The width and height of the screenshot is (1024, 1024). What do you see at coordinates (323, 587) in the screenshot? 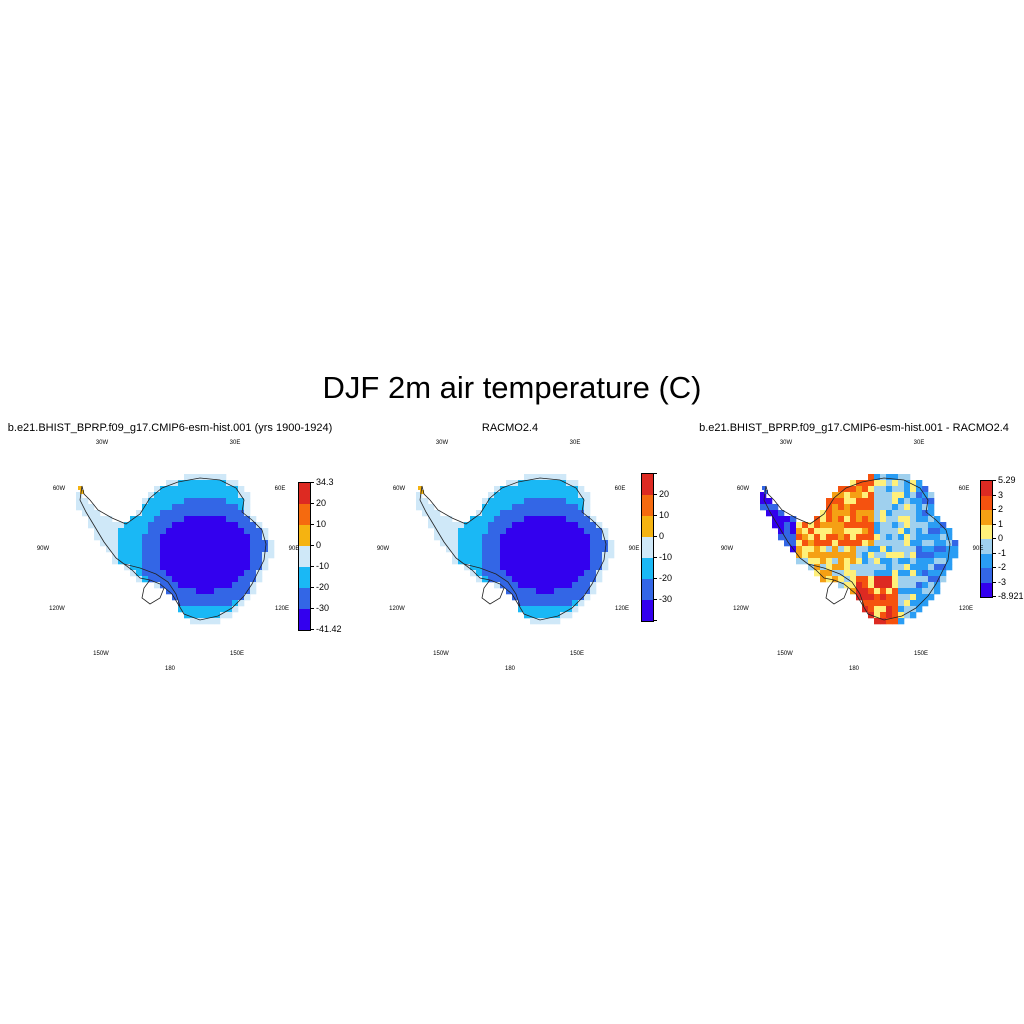
I see `colorbar-label: -20` at bounding box center [323, 587].